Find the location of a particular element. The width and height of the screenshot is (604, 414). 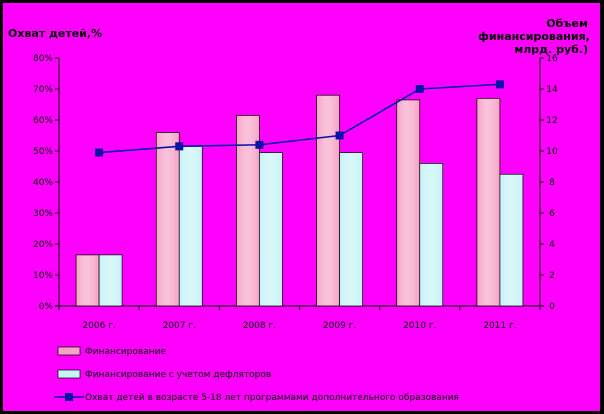

right-axis-title-line-1: Объем is located at coordinates (567, 23).